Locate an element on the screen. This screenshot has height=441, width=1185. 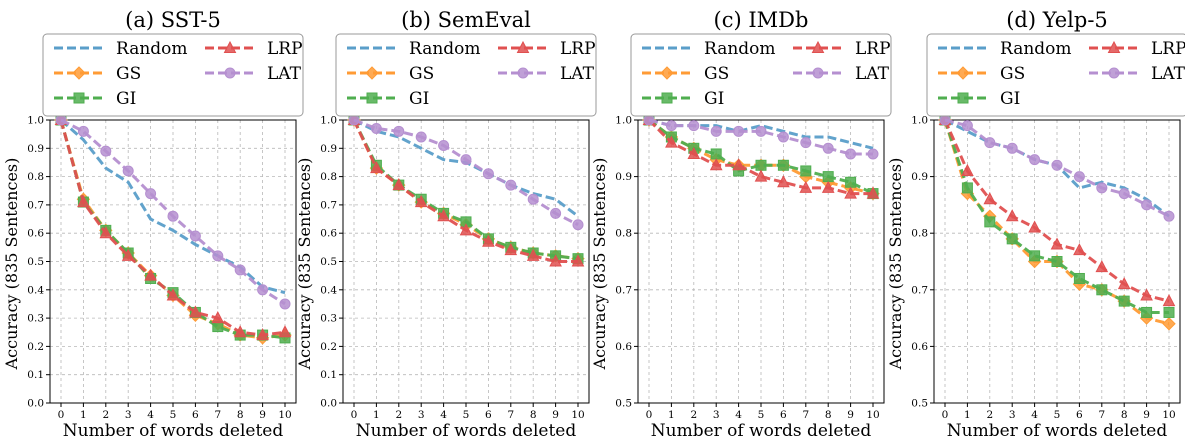
y-axis-label: Accuracy (835 Sentences) is located at coordinates (599, 264).